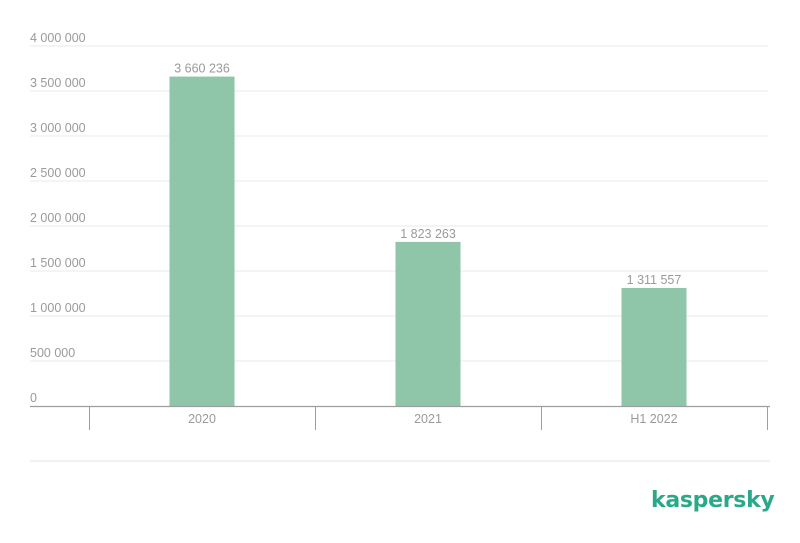 The width and height of the screenshot is (800, 543). I want to click on y-tick-label: 3 000 000, so click(58, 128).